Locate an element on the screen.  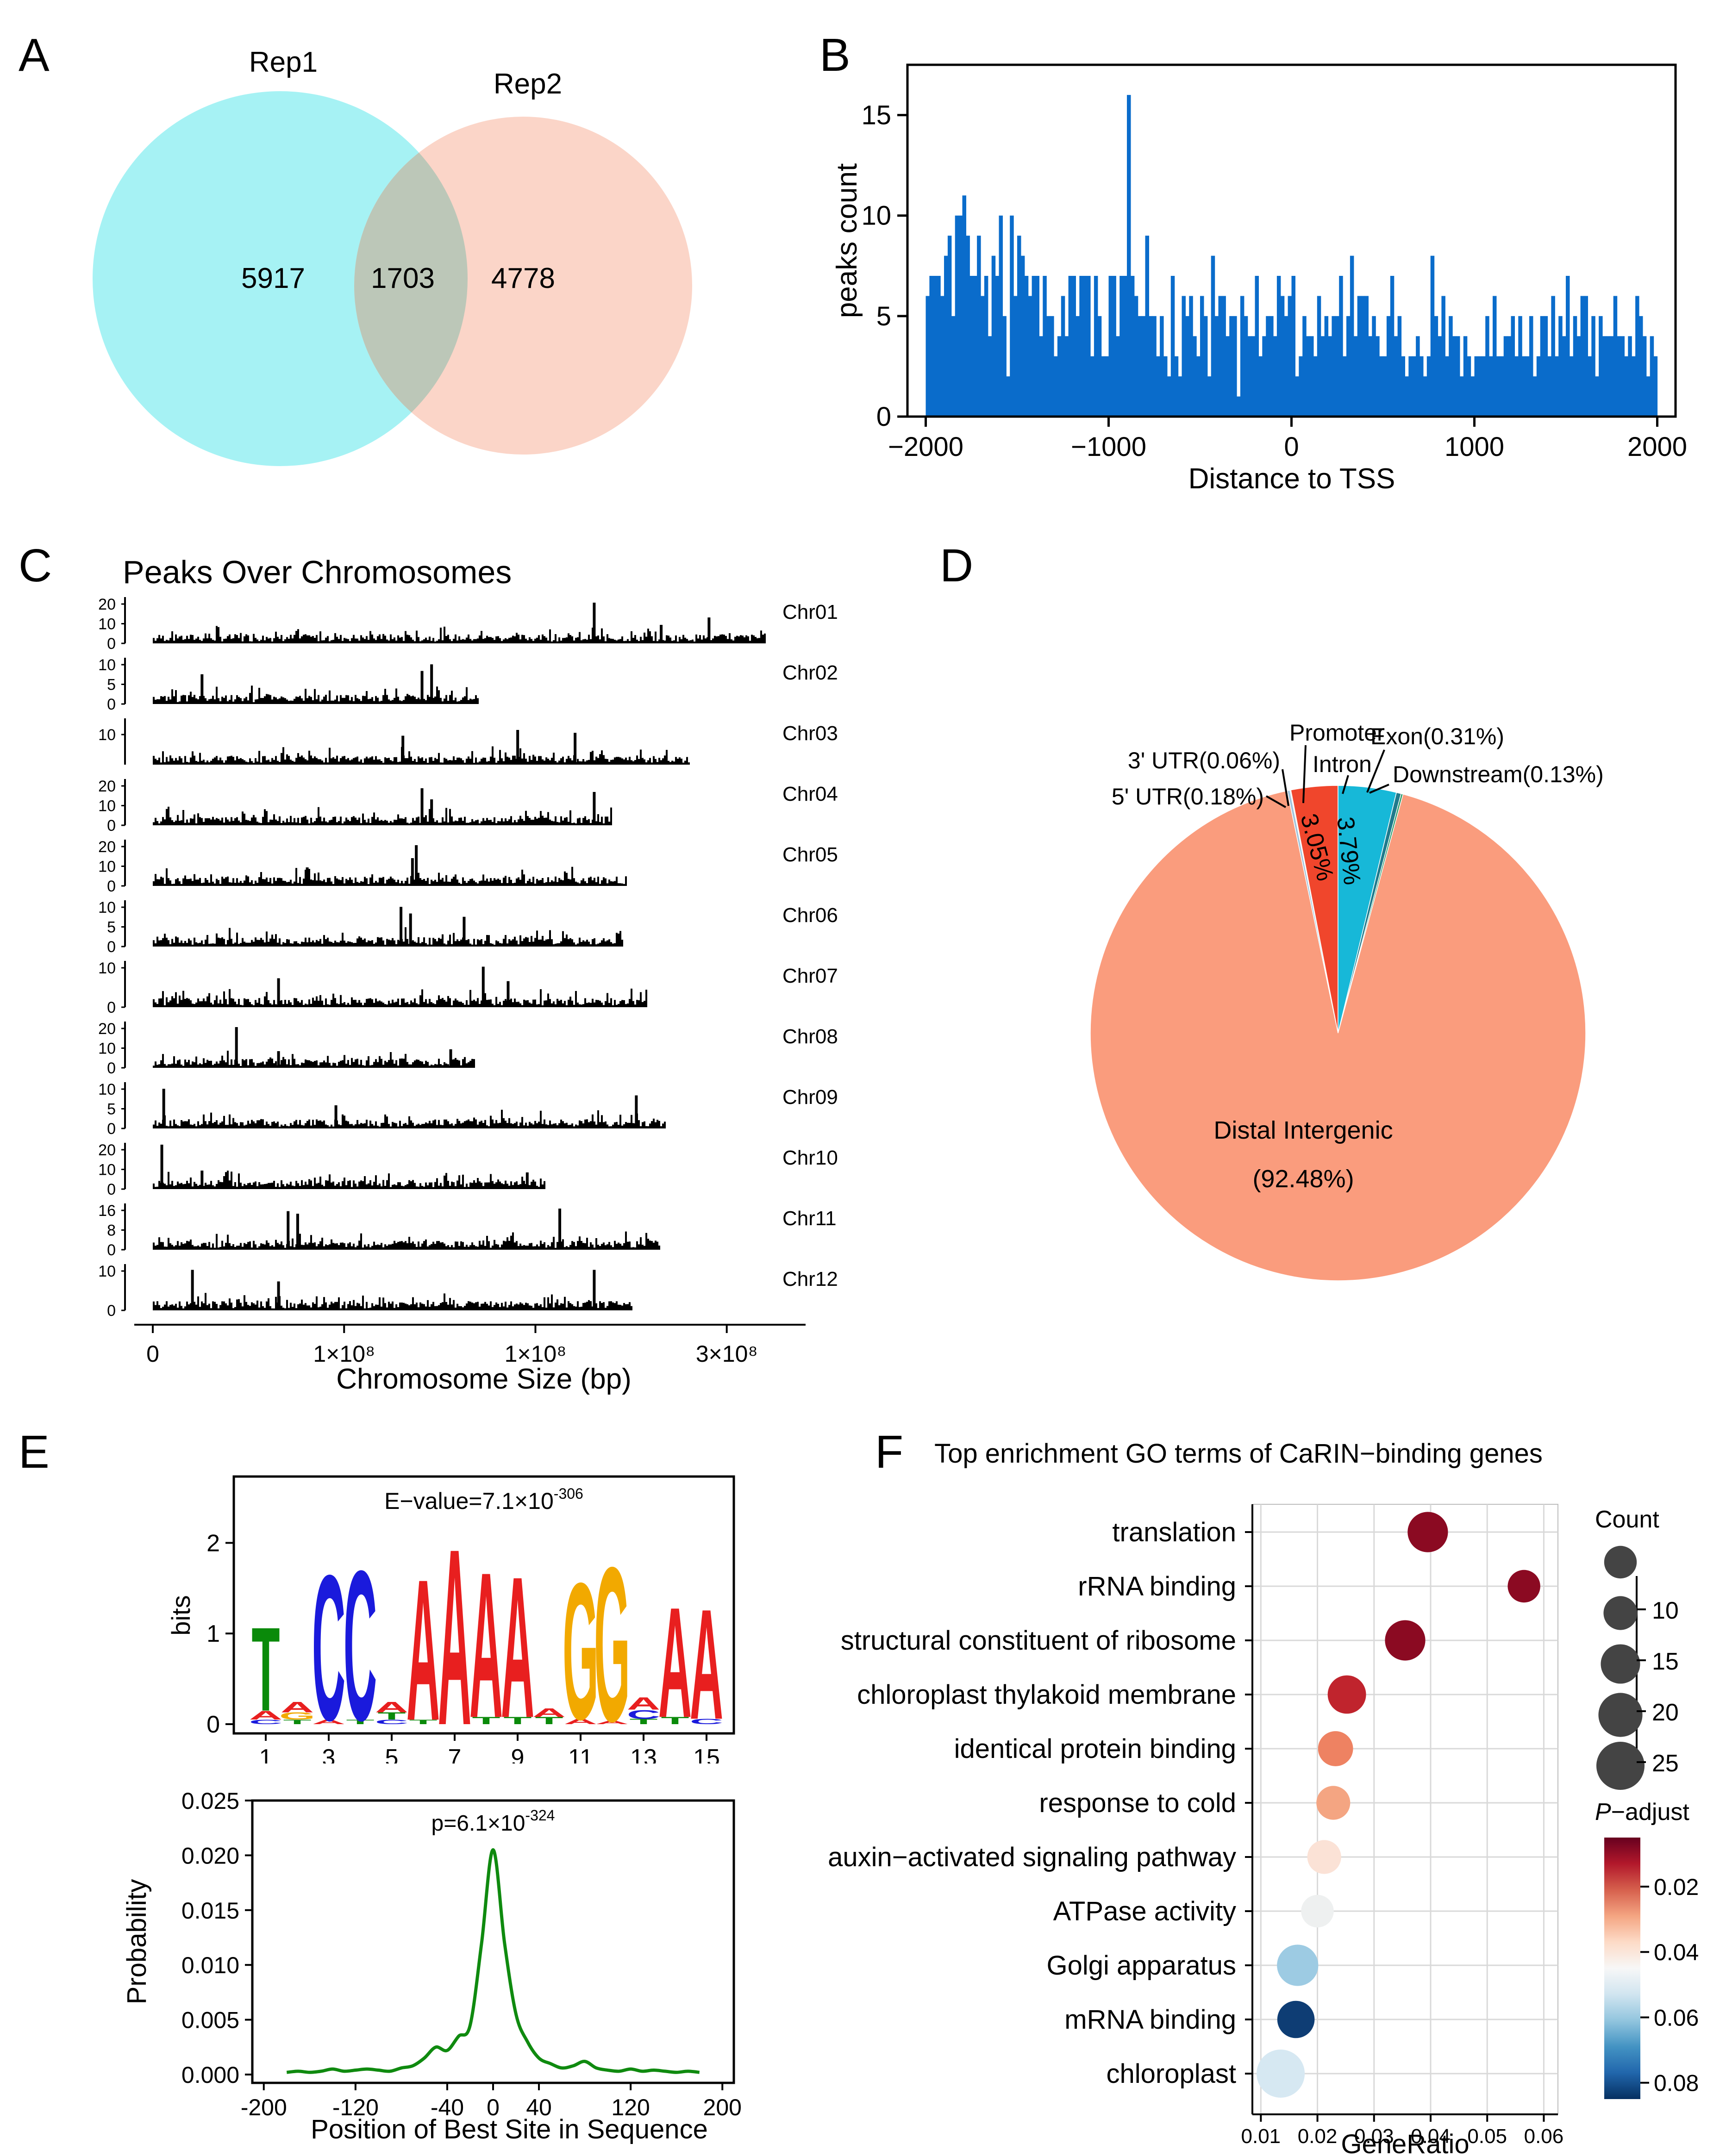
centrimo-ytick-label: 0.020 is located at coordinates (210, 1856).